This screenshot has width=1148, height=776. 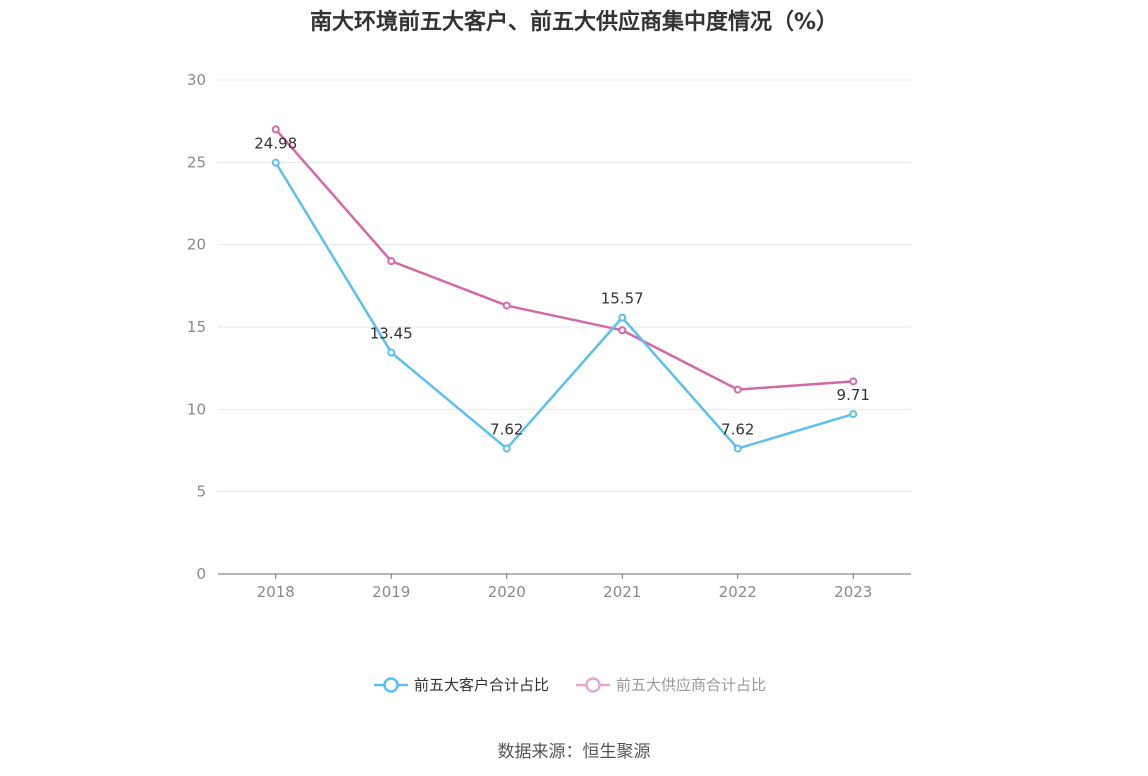 I want to click on y-tick-label: 30, so click(x=196, y=80).